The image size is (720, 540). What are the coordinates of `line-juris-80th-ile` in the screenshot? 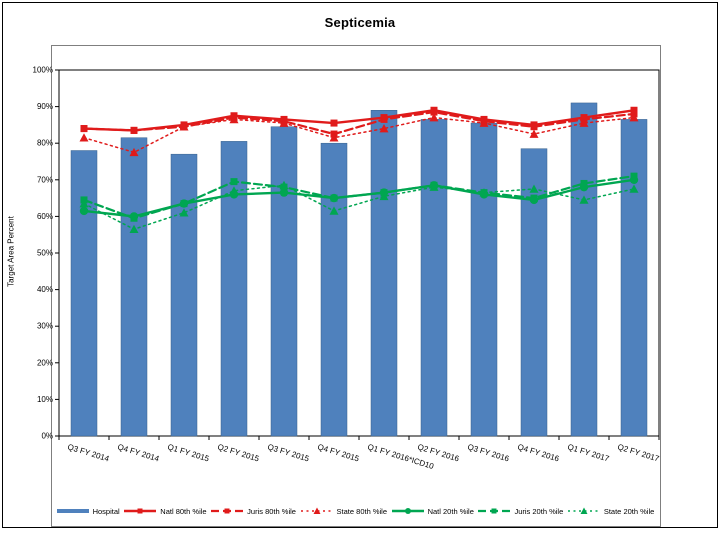 It's located at (359, 123).